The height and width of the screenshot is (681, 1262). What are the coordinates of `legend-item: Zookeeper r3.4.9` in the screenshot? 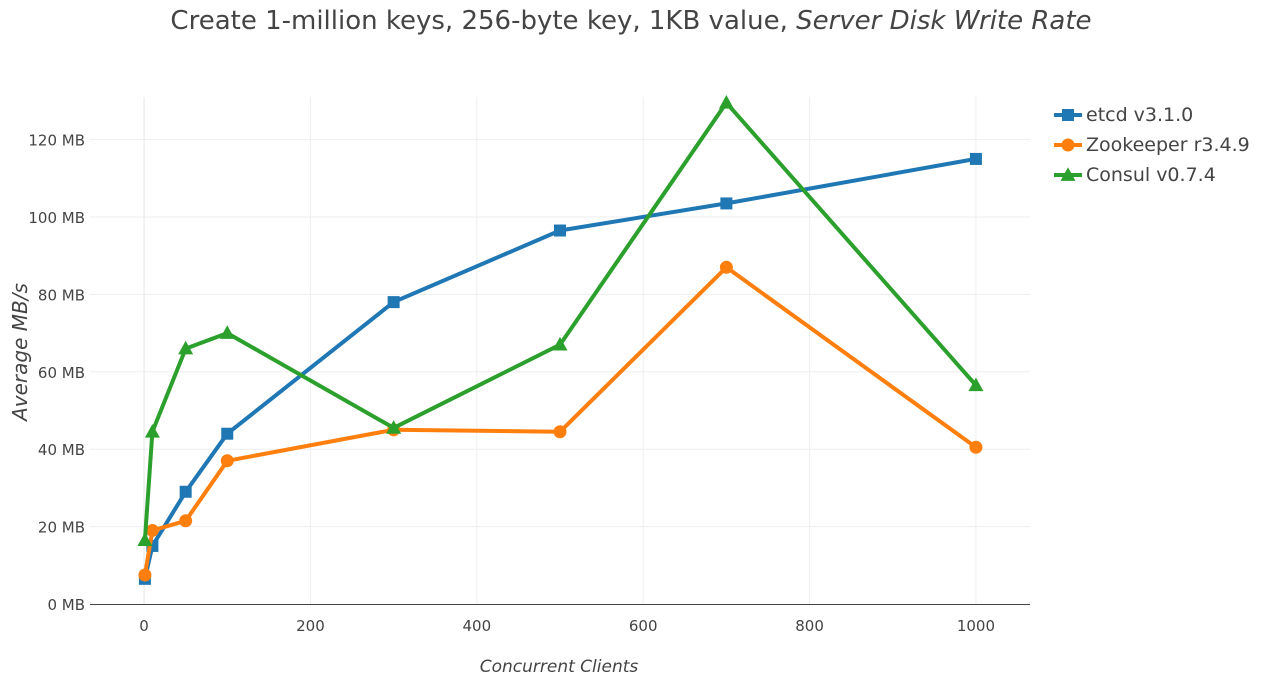 It's located at (1151, 145).